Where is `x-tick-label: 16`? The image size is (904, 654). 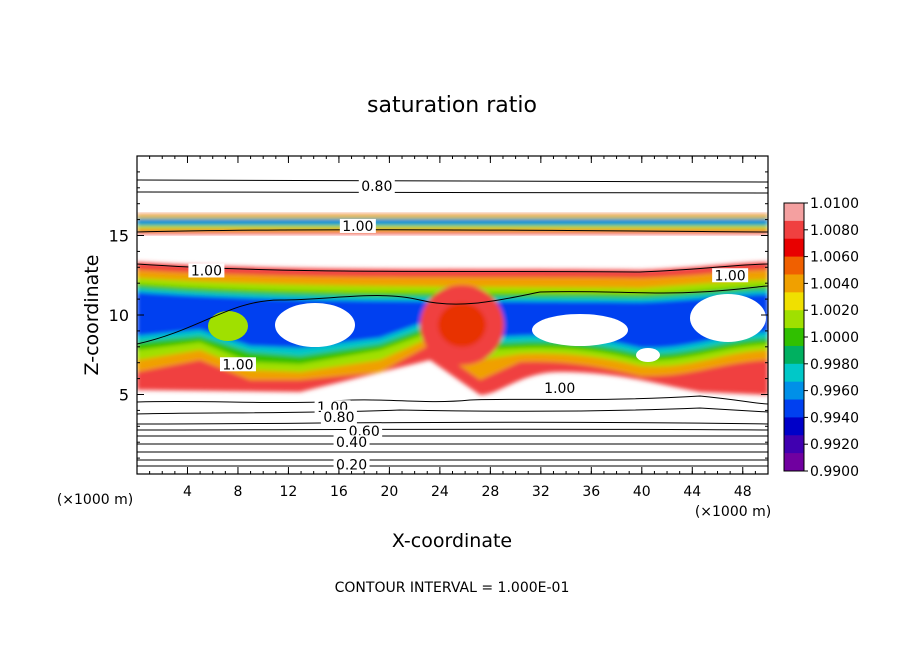 x-tick-label: 16 is located at coordinates (339, 492).